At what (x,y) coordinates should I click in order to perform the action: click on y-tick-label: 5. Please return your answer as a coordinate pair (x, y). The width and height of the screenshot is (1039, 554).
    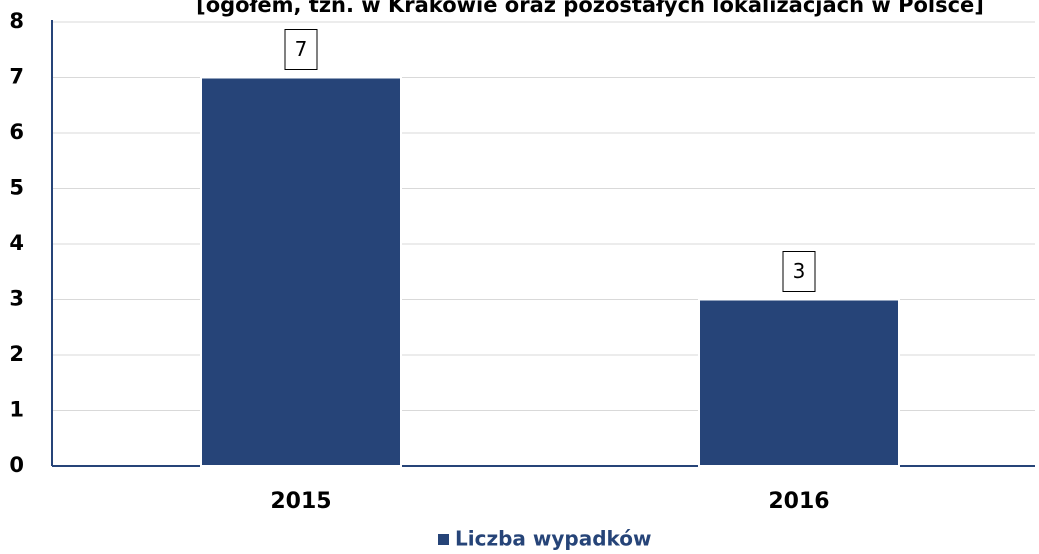
    Looking at the image, I should click on (16, 188).